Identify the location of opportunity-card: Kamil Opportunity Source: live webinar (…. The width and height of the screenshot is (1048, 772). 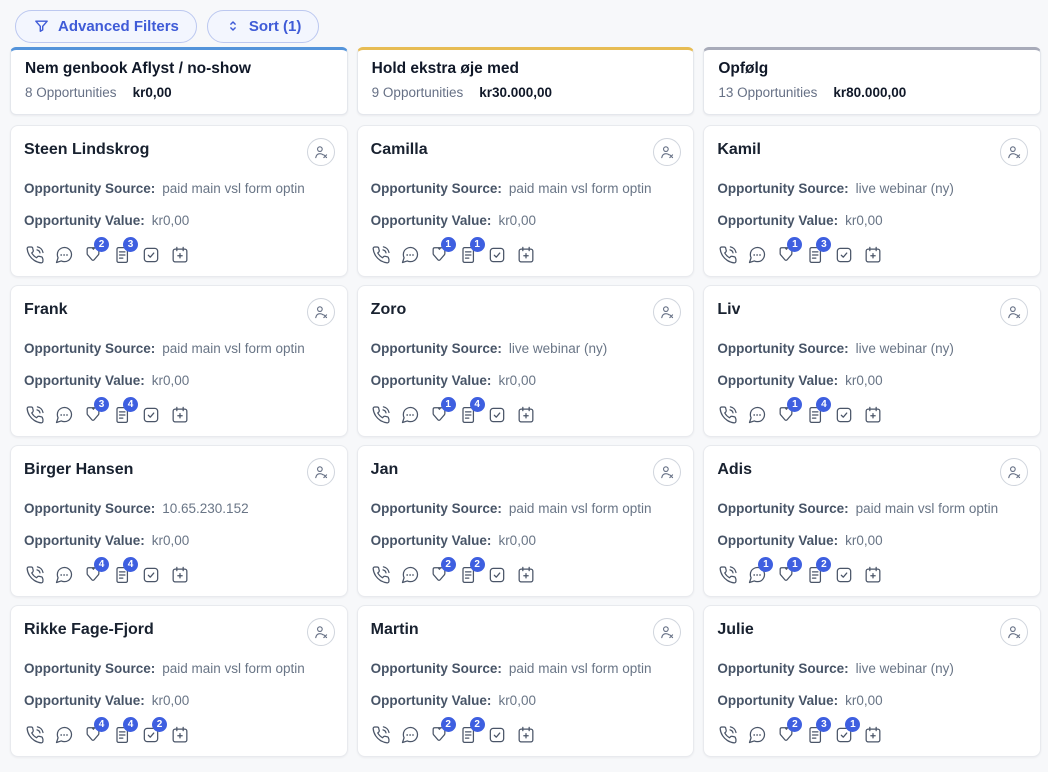
(872, 201).